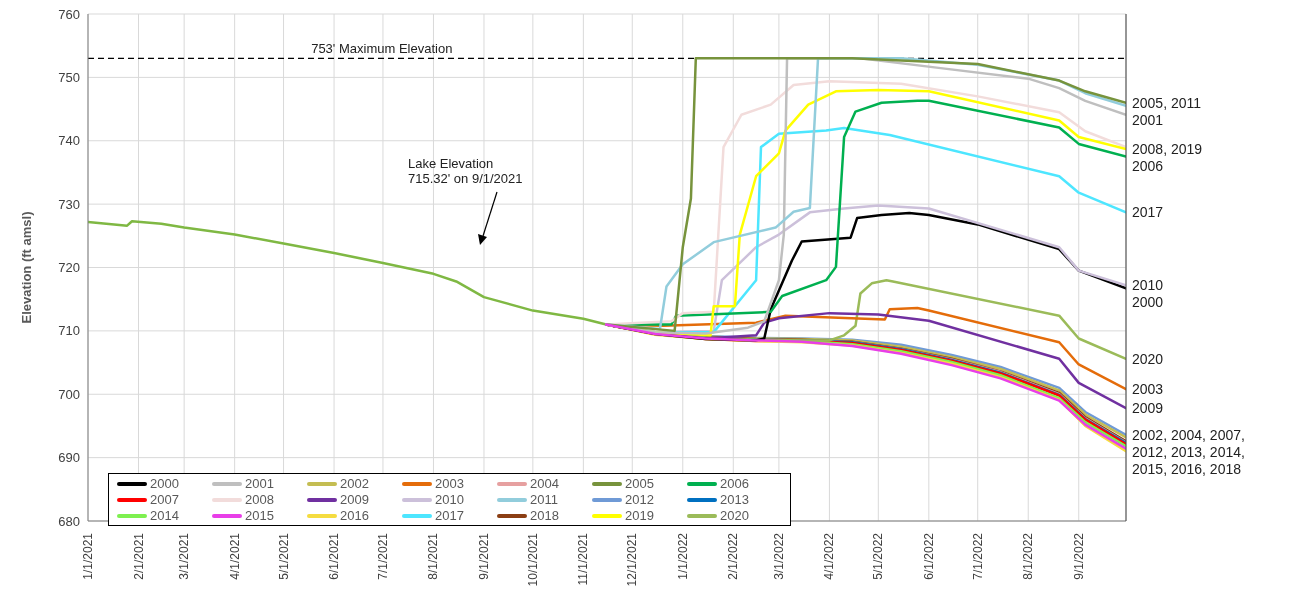 This screenshot has width=1294, height=603. Describe the element at coordinates (69, 77) in the screenshot. I see `y-tick-label: 750` at that location.